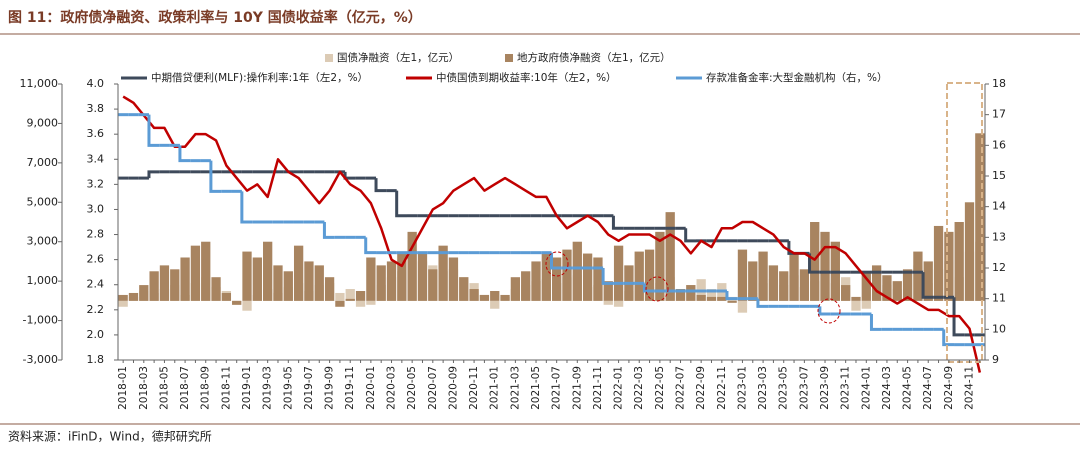  What do you see at coordinates (43, 201) in the screenshot?
I see `tick-label: 5,000` at bounding box center [43, 201].